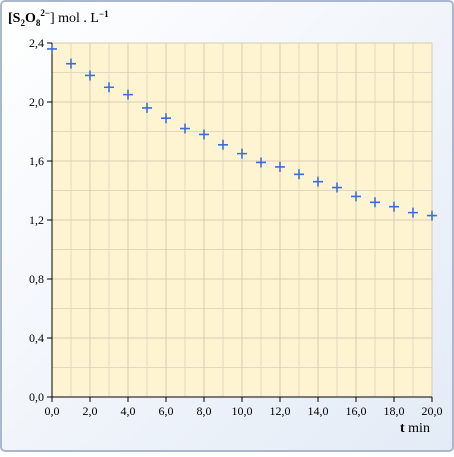  What do you see at coordinates (58, 18) in the screenshot?
I see `y-axis-title: [S2O82−] mol . L−1` at bounding box center [58, 18].